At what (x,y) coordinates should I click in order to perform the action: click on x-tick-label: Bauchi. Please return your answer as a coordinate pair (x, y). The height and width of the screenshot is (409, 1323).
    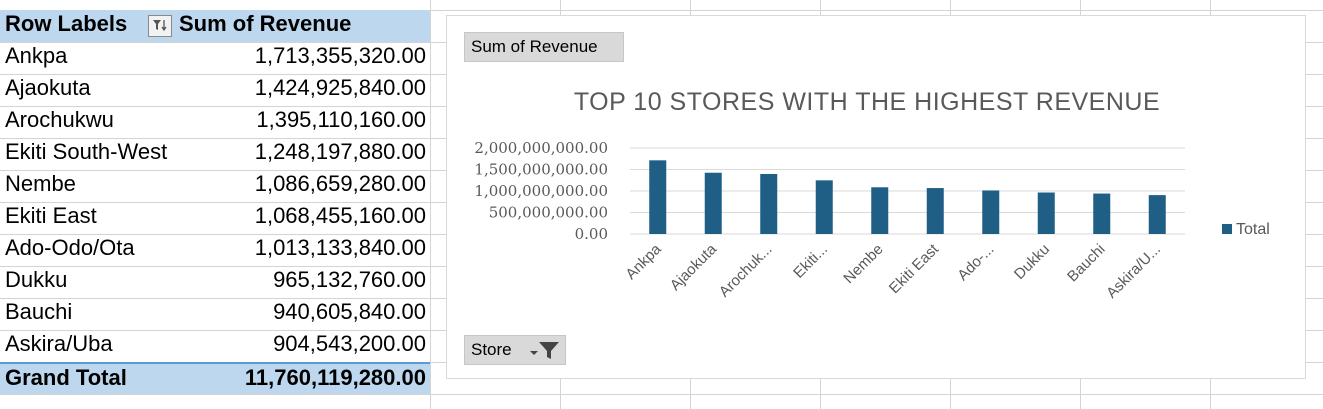
    Looking at the image, I should click on (1086, 263).